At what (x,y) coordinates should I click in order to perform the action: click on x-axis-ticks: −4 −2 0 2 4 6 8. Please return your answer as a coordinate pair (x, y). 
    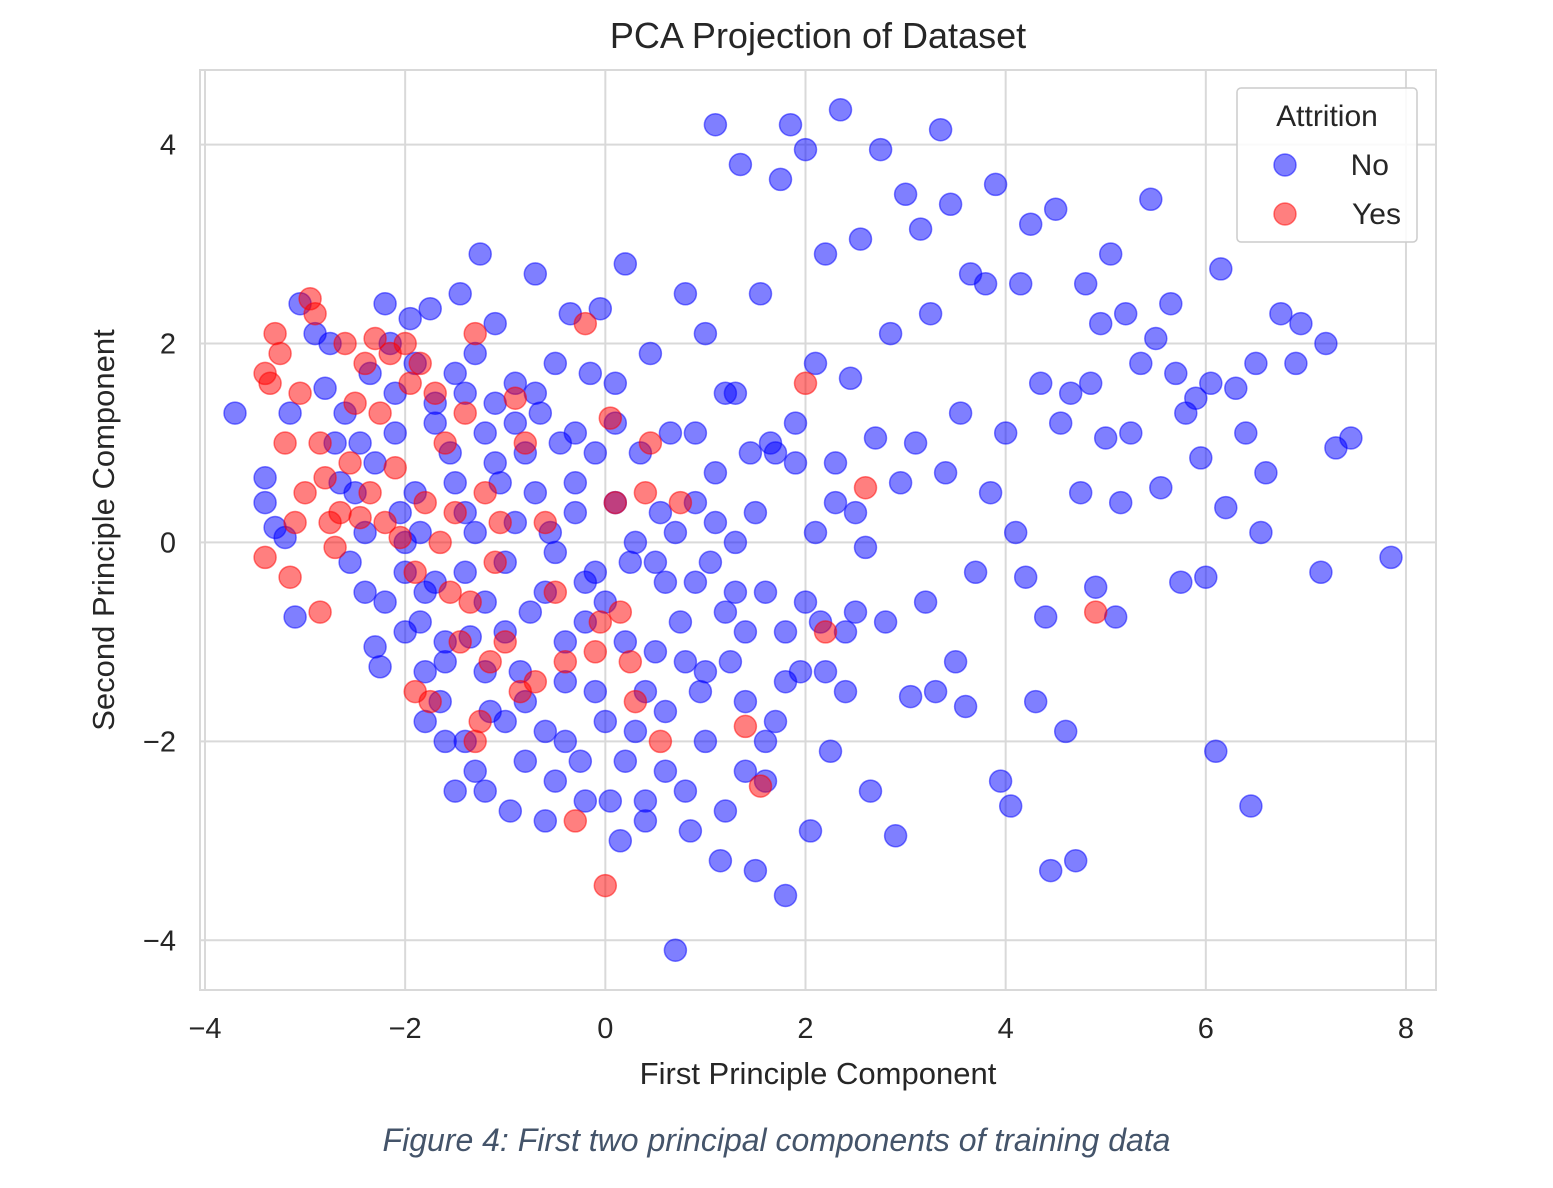
    Looking at the image, I should click on (801, 1029).